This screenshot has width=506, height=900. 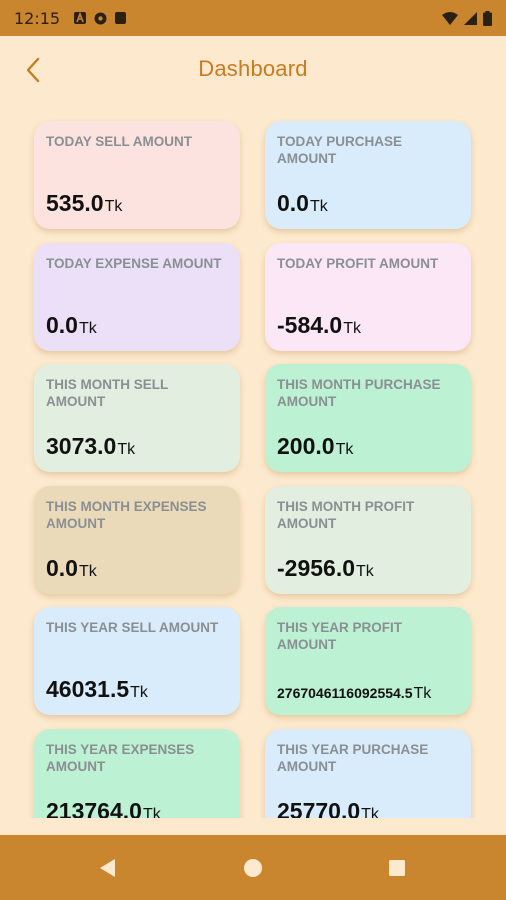 I want to click on stat-card-value-row: 25770.0Tk, so click(x=328, y=808).